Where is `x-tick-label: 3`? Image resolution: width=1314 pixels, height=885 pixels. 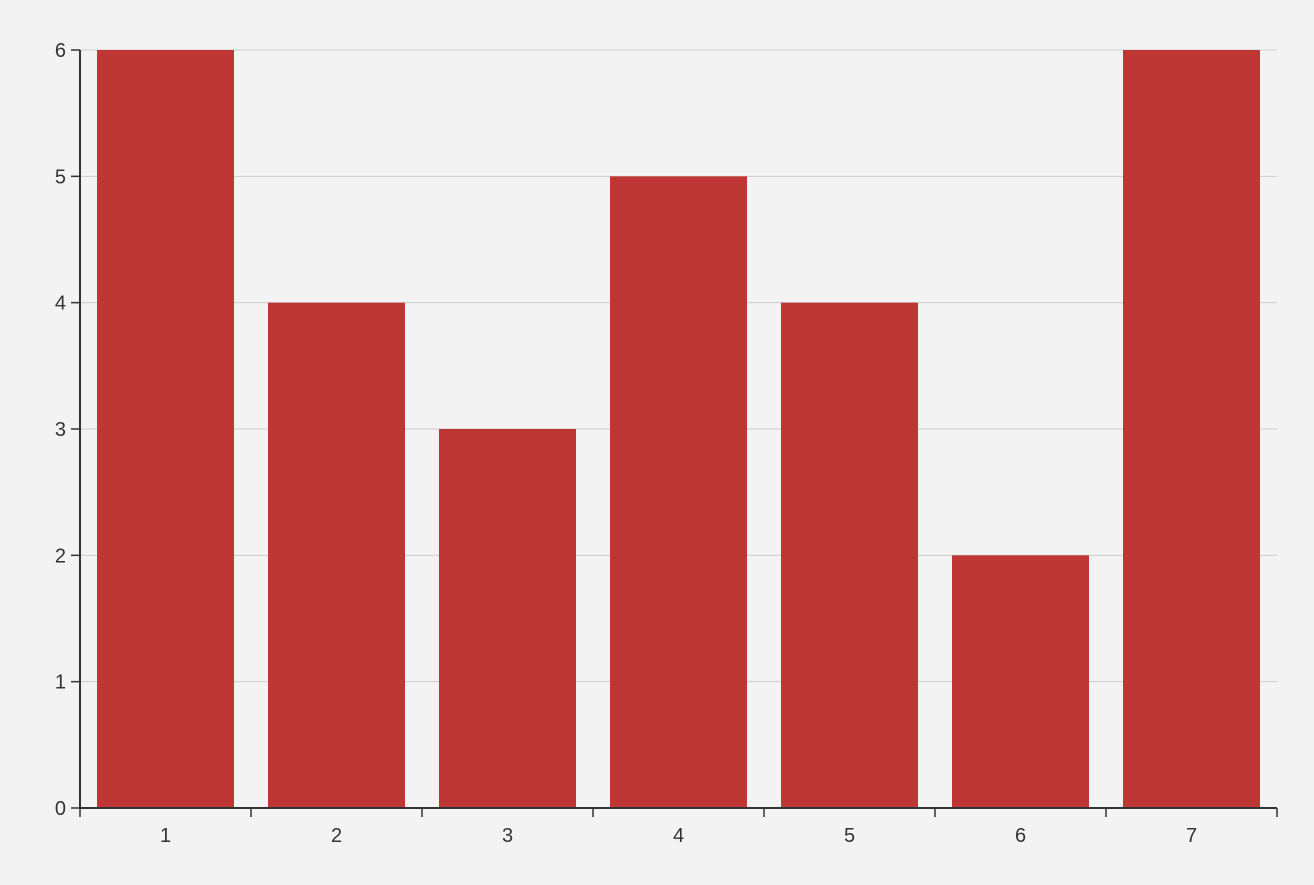
x-tick-label: 3 is located at coordinates (507, 836).